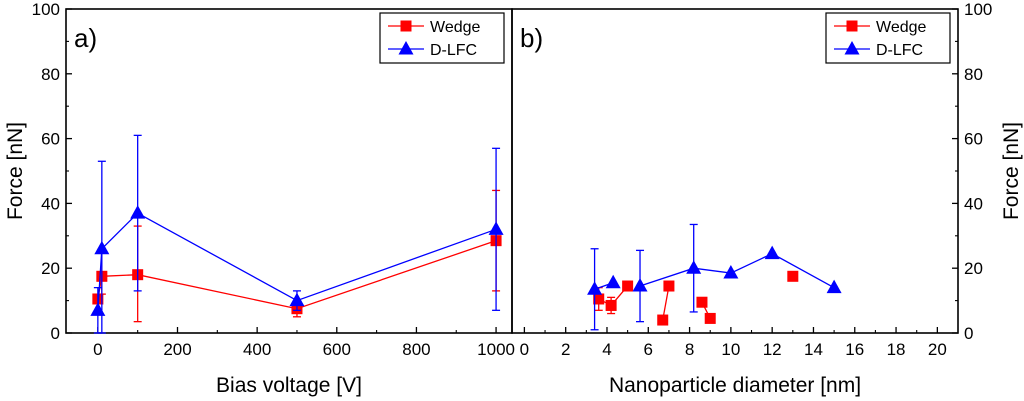 This screenshot has width=1024, height=401. I want to click on panel-label: b), so click(531, 38).